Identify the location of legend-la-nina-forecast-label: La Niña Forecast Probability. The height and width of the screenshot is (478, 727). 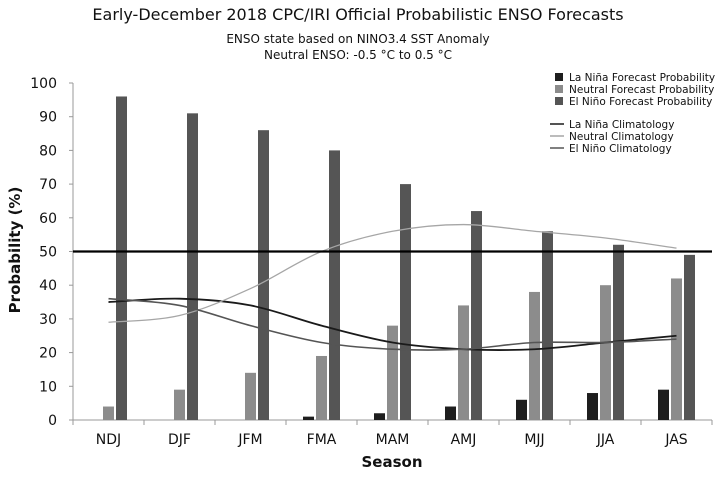
(642, 78).